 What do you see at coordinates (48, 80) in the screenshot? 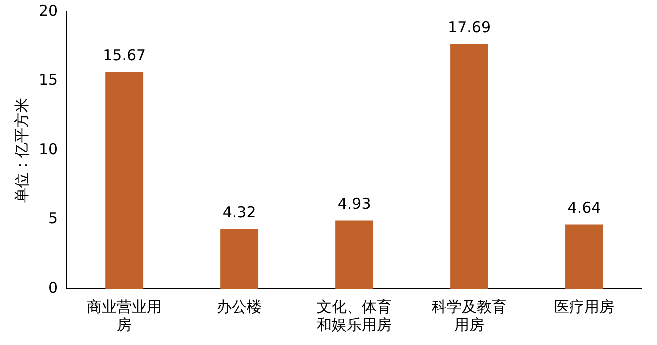
I see `y-tick-label: 15` at bounding box center [48, 80].